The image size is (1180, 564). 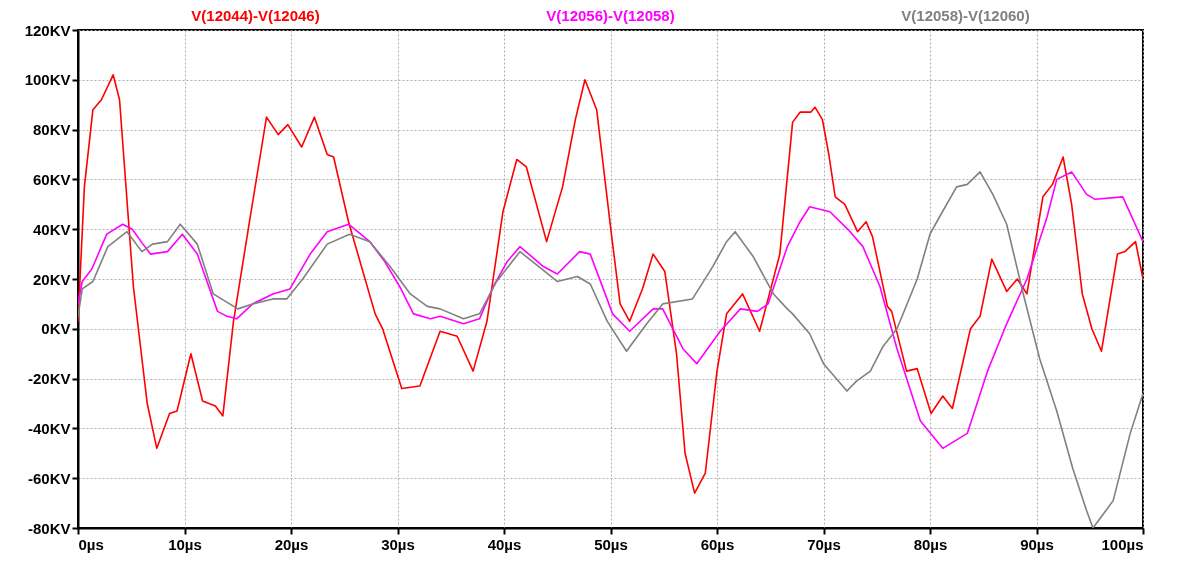 What do you see at coordinates (1122, 544) in the screenshot?
I see `x-tick-label: 100µs` at bounding box center [1122, 544].